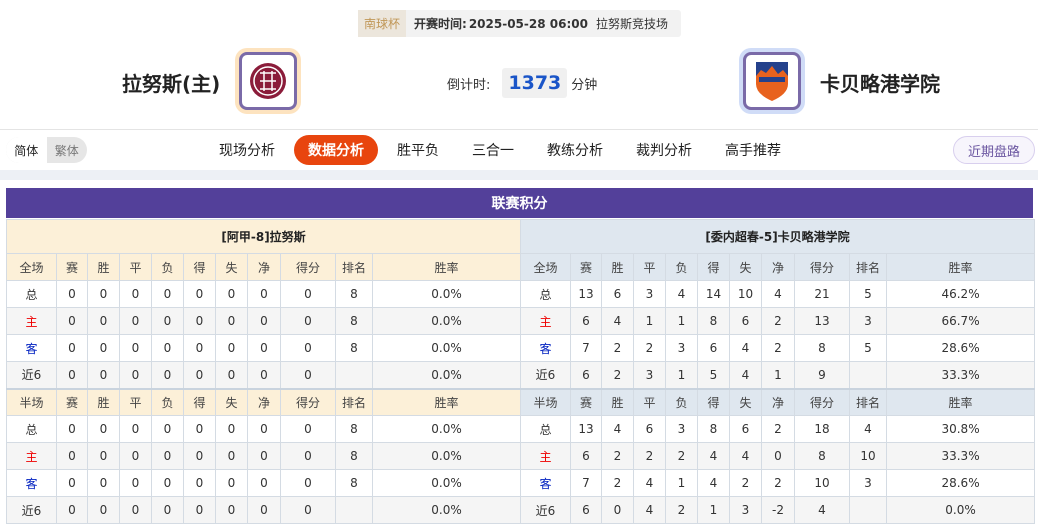 Image resolution: width=1038 pixels, height=525 pixels. Describe the element at coordinates (268, 81) in the screenshot. I see `home-team-logo` at that location.